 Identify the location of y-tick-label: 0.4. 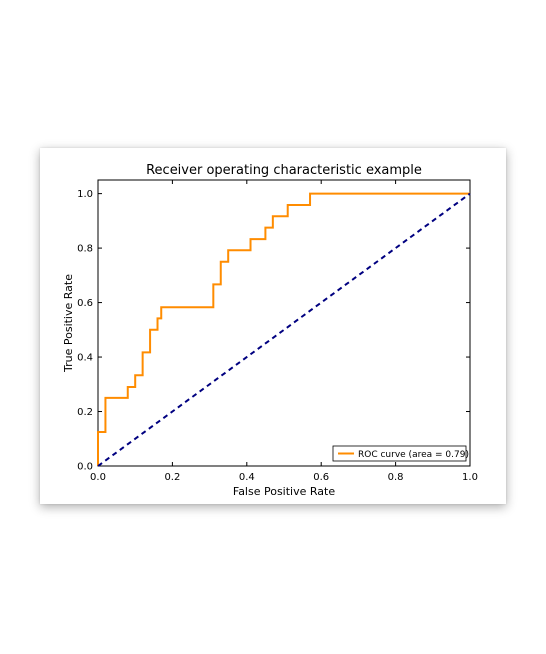
(85, 358).